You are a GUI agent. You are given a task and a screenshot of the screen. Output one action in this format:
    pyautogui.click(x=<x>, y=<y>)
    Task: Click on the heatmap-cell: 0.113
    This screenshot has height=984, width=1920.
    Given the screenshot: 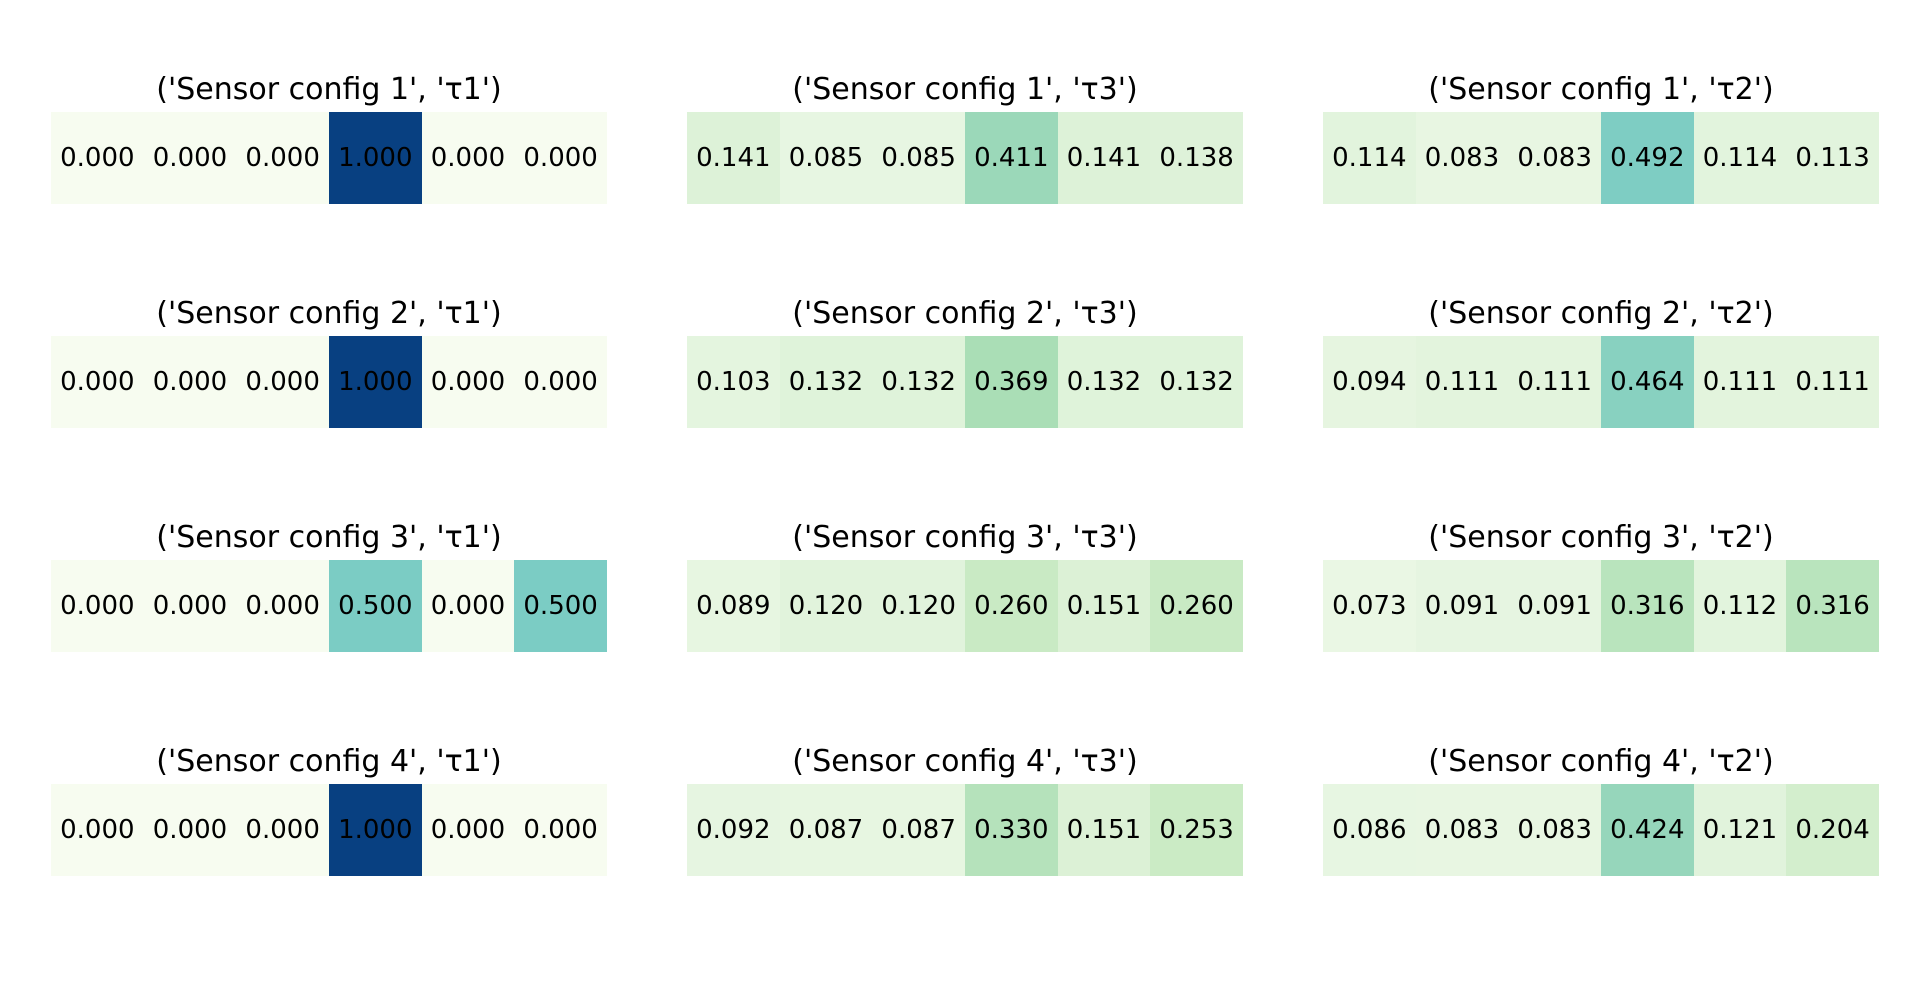 What is the action you would take?
    pyautogui.click(x=1832, y=158)
    